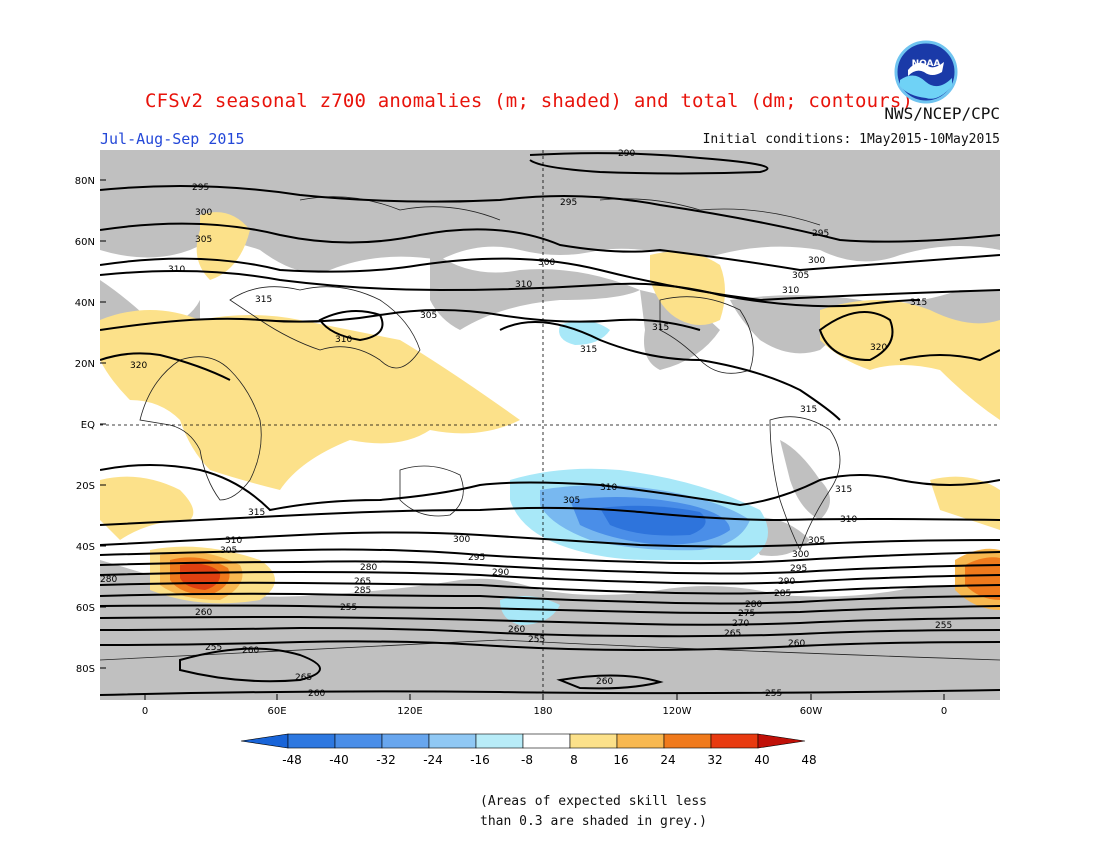 The image size is (1100, 850). What do you see at coordinates (386, 760) in the screenshot?
I see `colorbar-label: -32` at bounding box center [386, 760].